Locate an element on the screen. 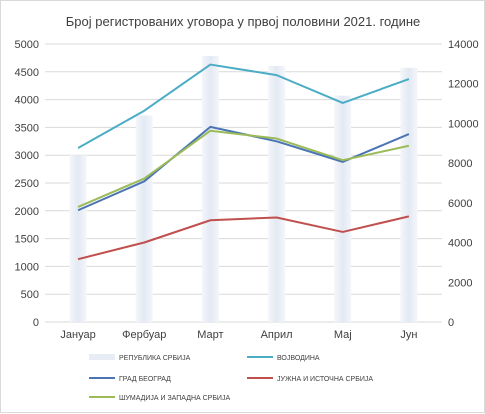 The image size is (485, 414). x-axis-tick-label: Март is located at coordinates (210, 335).